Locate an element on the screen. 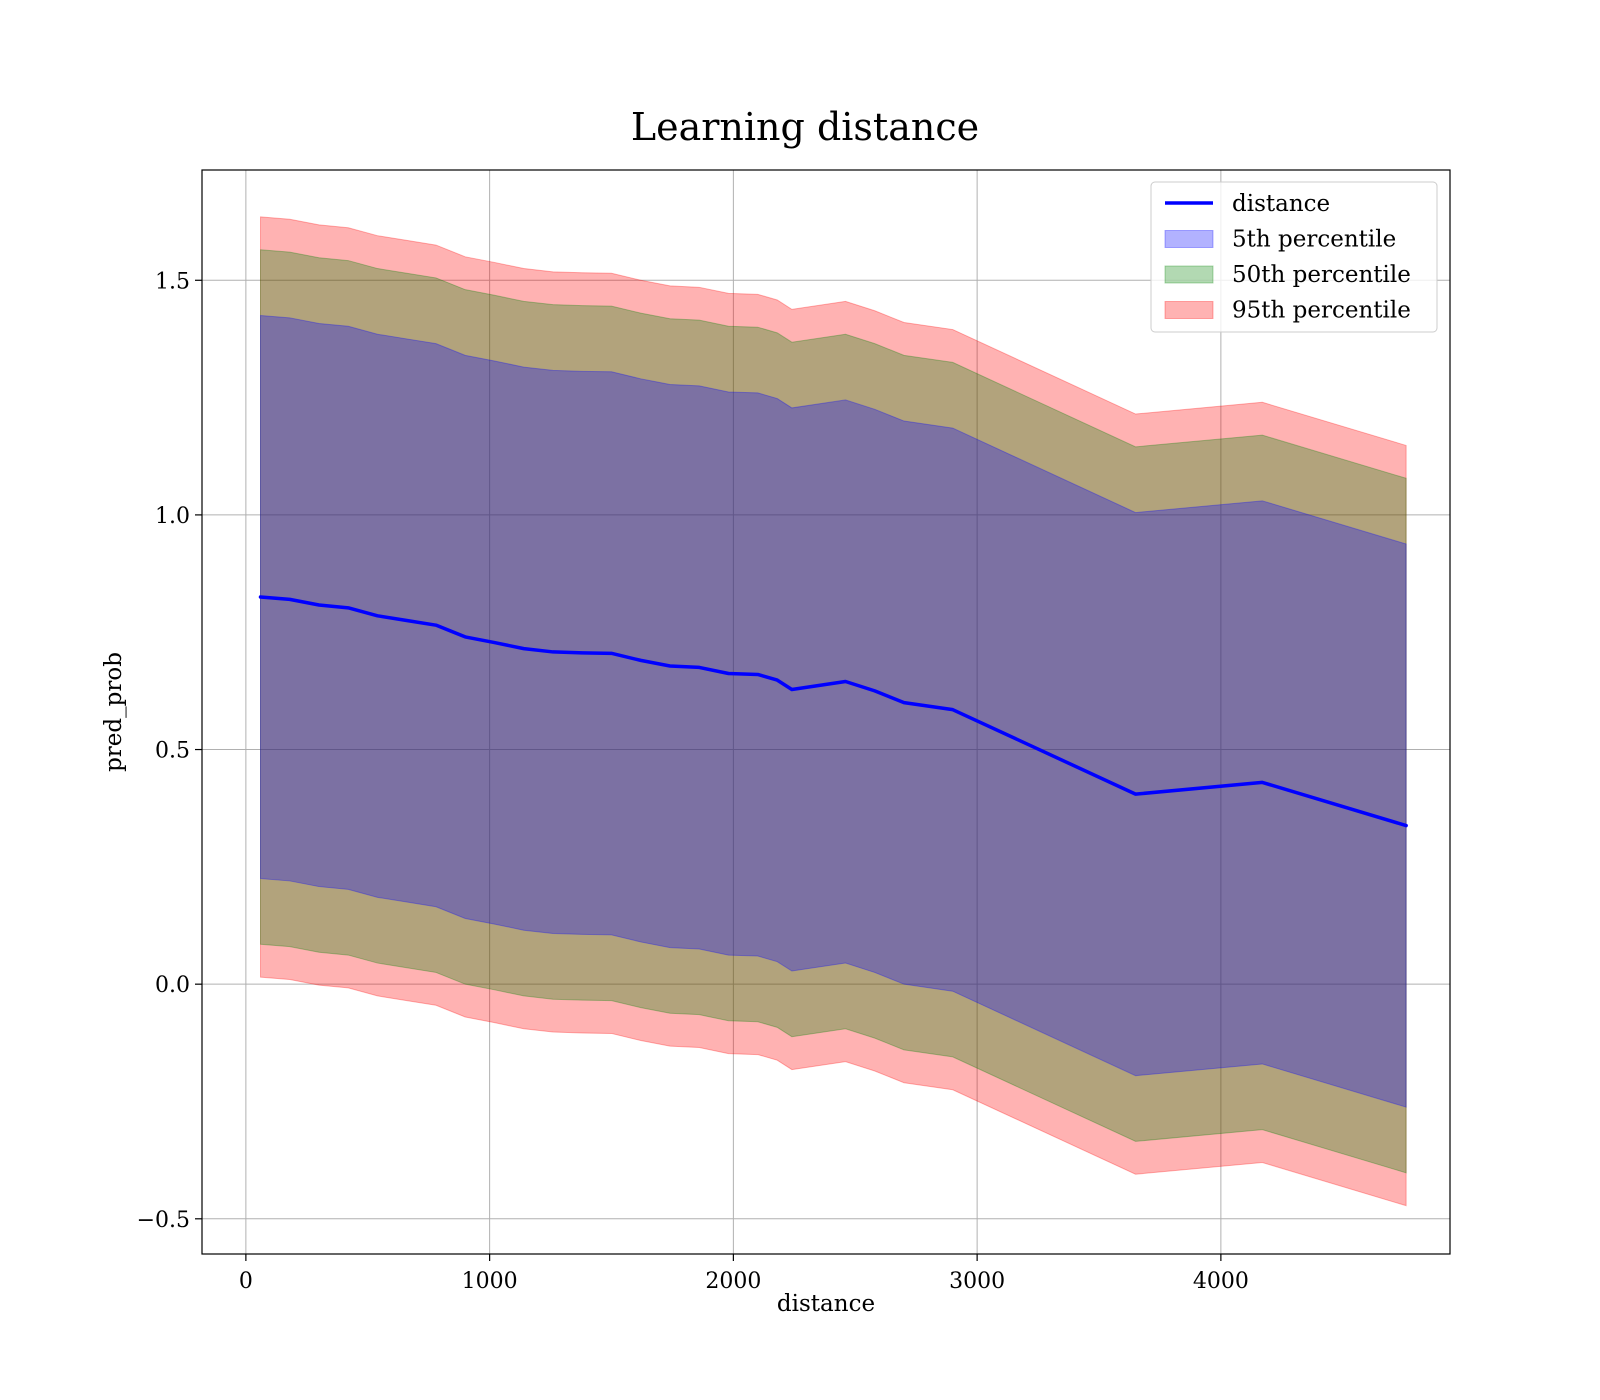 This screenshot has width=1600, height=1400. x-axis-label: distance is located at coordinates (826, 1304).